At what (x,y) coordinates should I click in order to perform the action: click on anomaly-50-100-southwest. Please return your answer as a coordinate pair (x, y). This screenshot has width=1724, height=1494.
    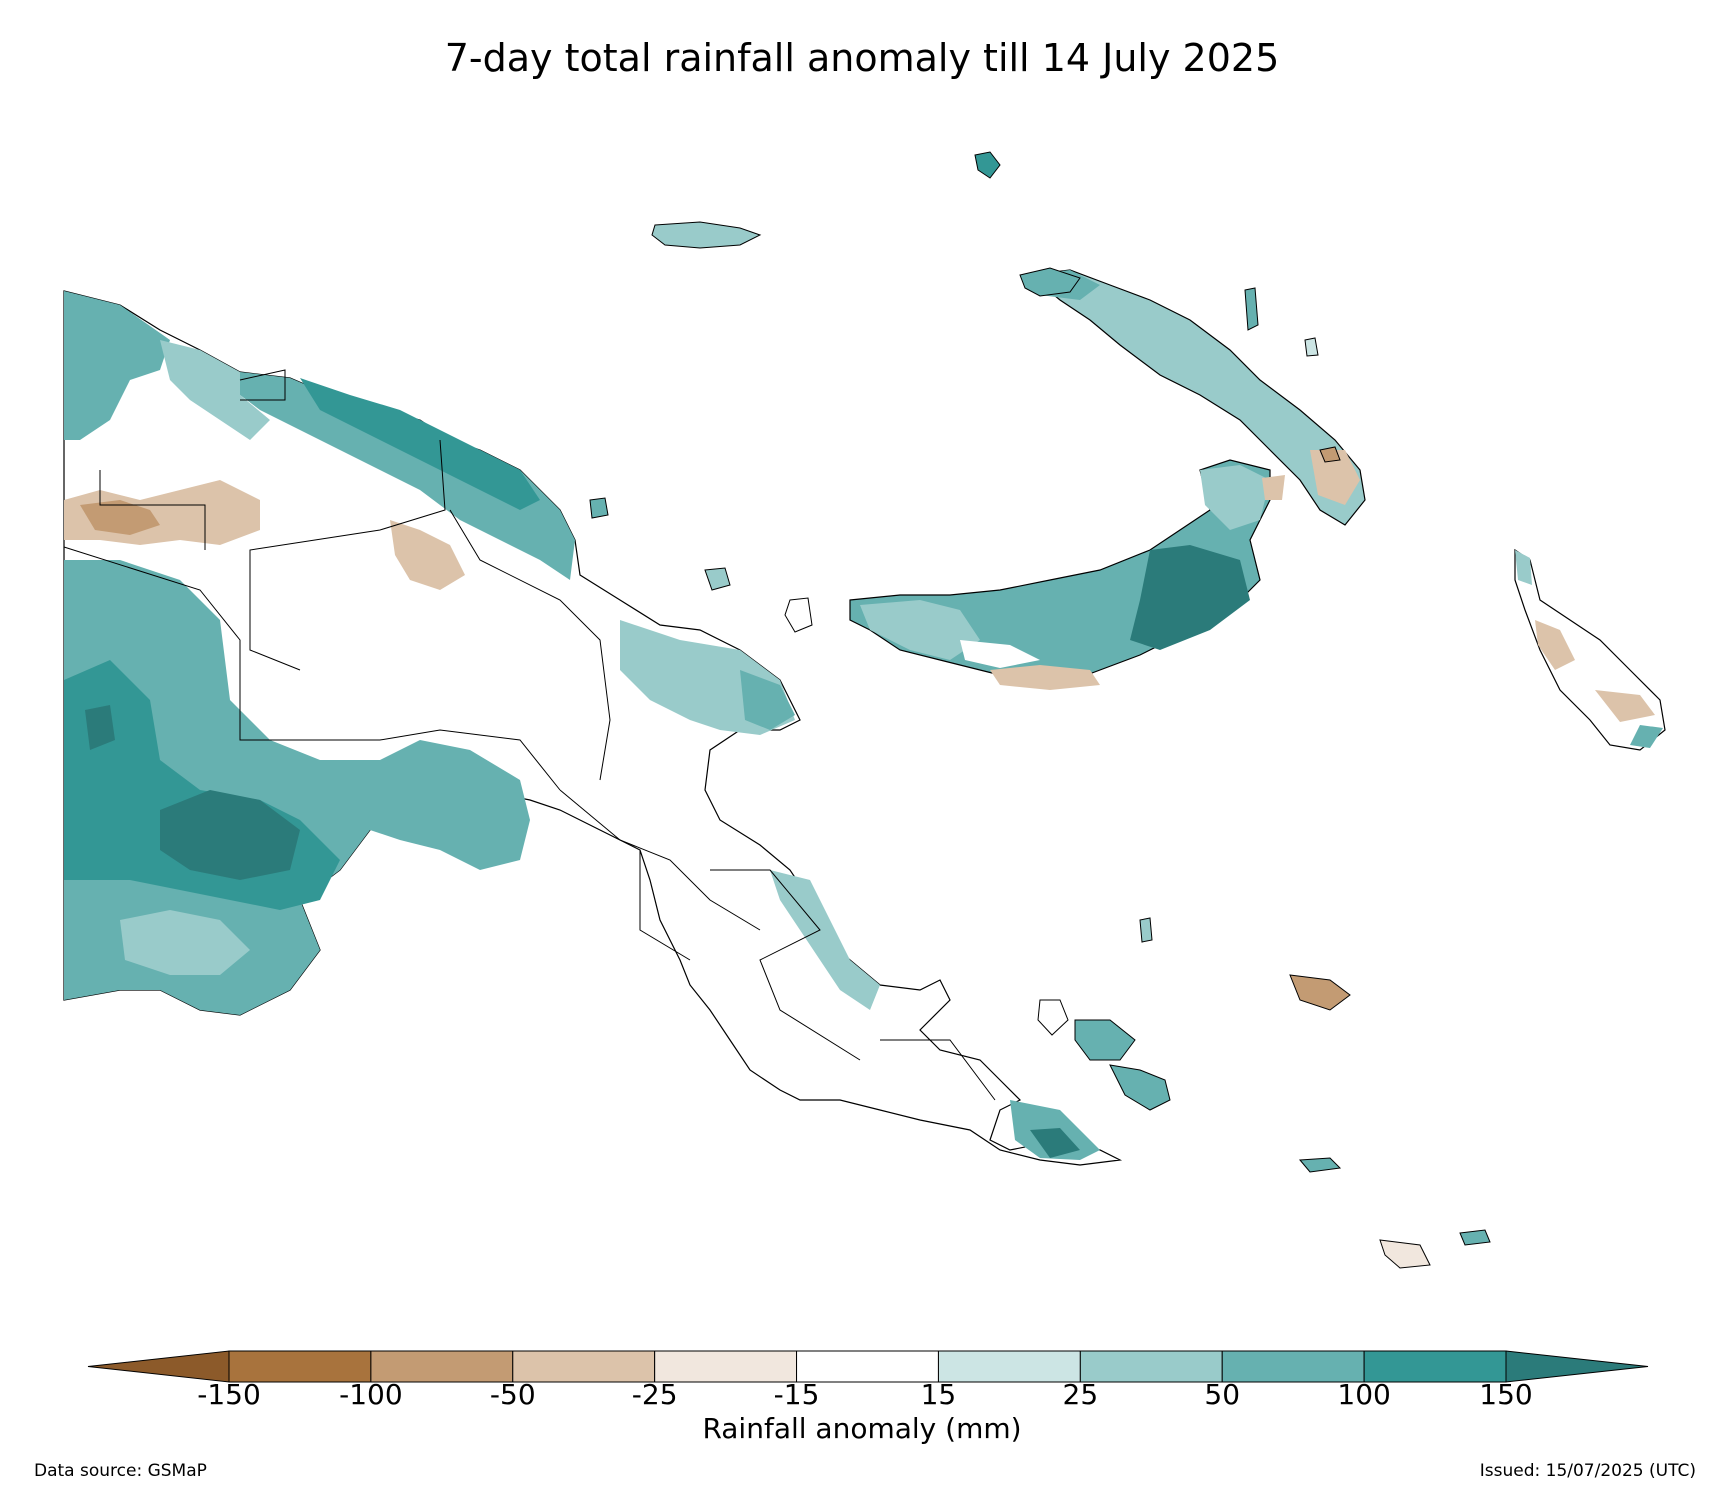
    Looking at the image, I should click on (297, 787).